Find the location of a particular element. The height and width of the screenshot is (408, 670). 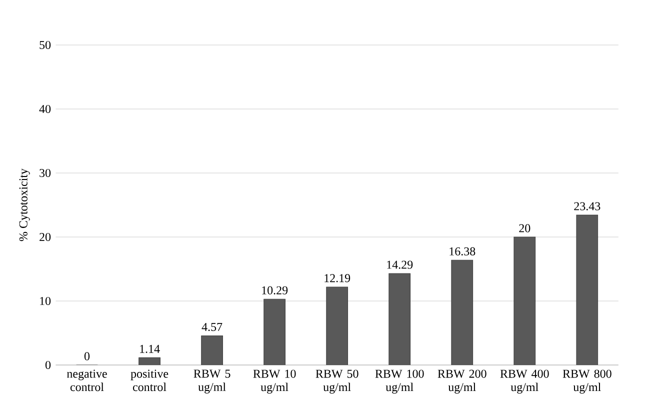

y-axis-title: % Cytotoxicity is located at coordinates (24, 205).